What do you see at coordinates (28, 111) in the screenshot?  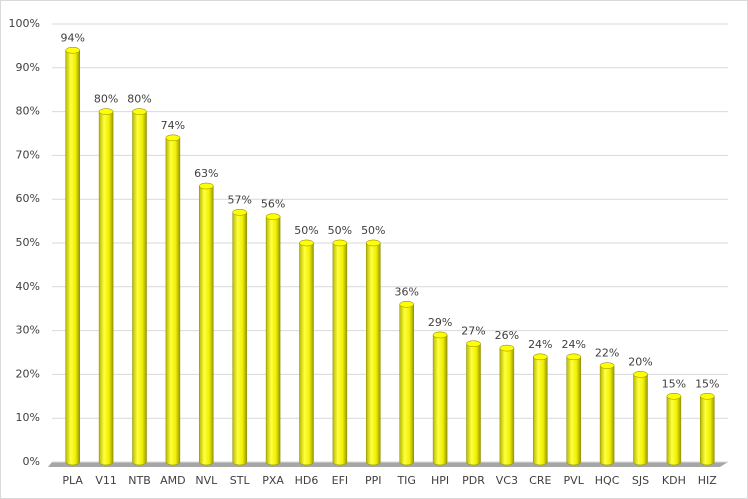 I see `y-tick-label: 80%` at bounding box center [28, 111].